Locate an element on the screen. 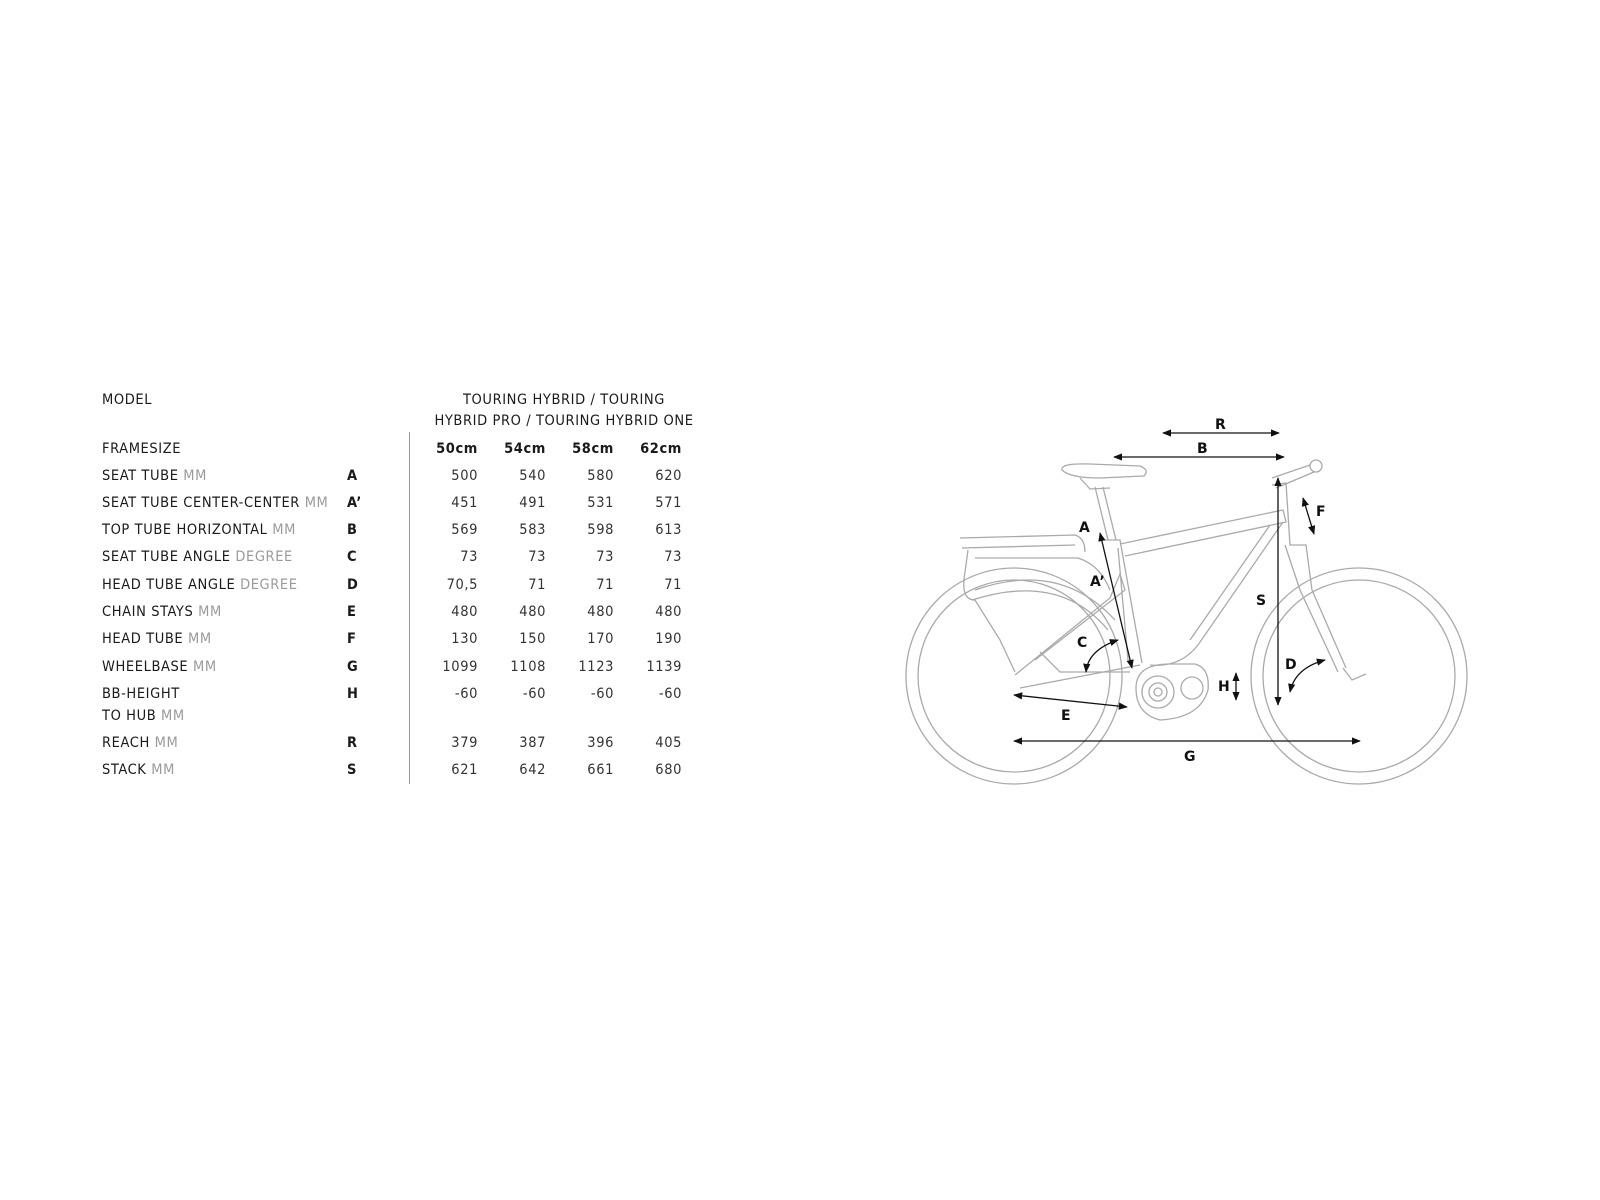 This screenshot has height=1200, width=1600. row-value: 598 is located at coordinates (600, 530).